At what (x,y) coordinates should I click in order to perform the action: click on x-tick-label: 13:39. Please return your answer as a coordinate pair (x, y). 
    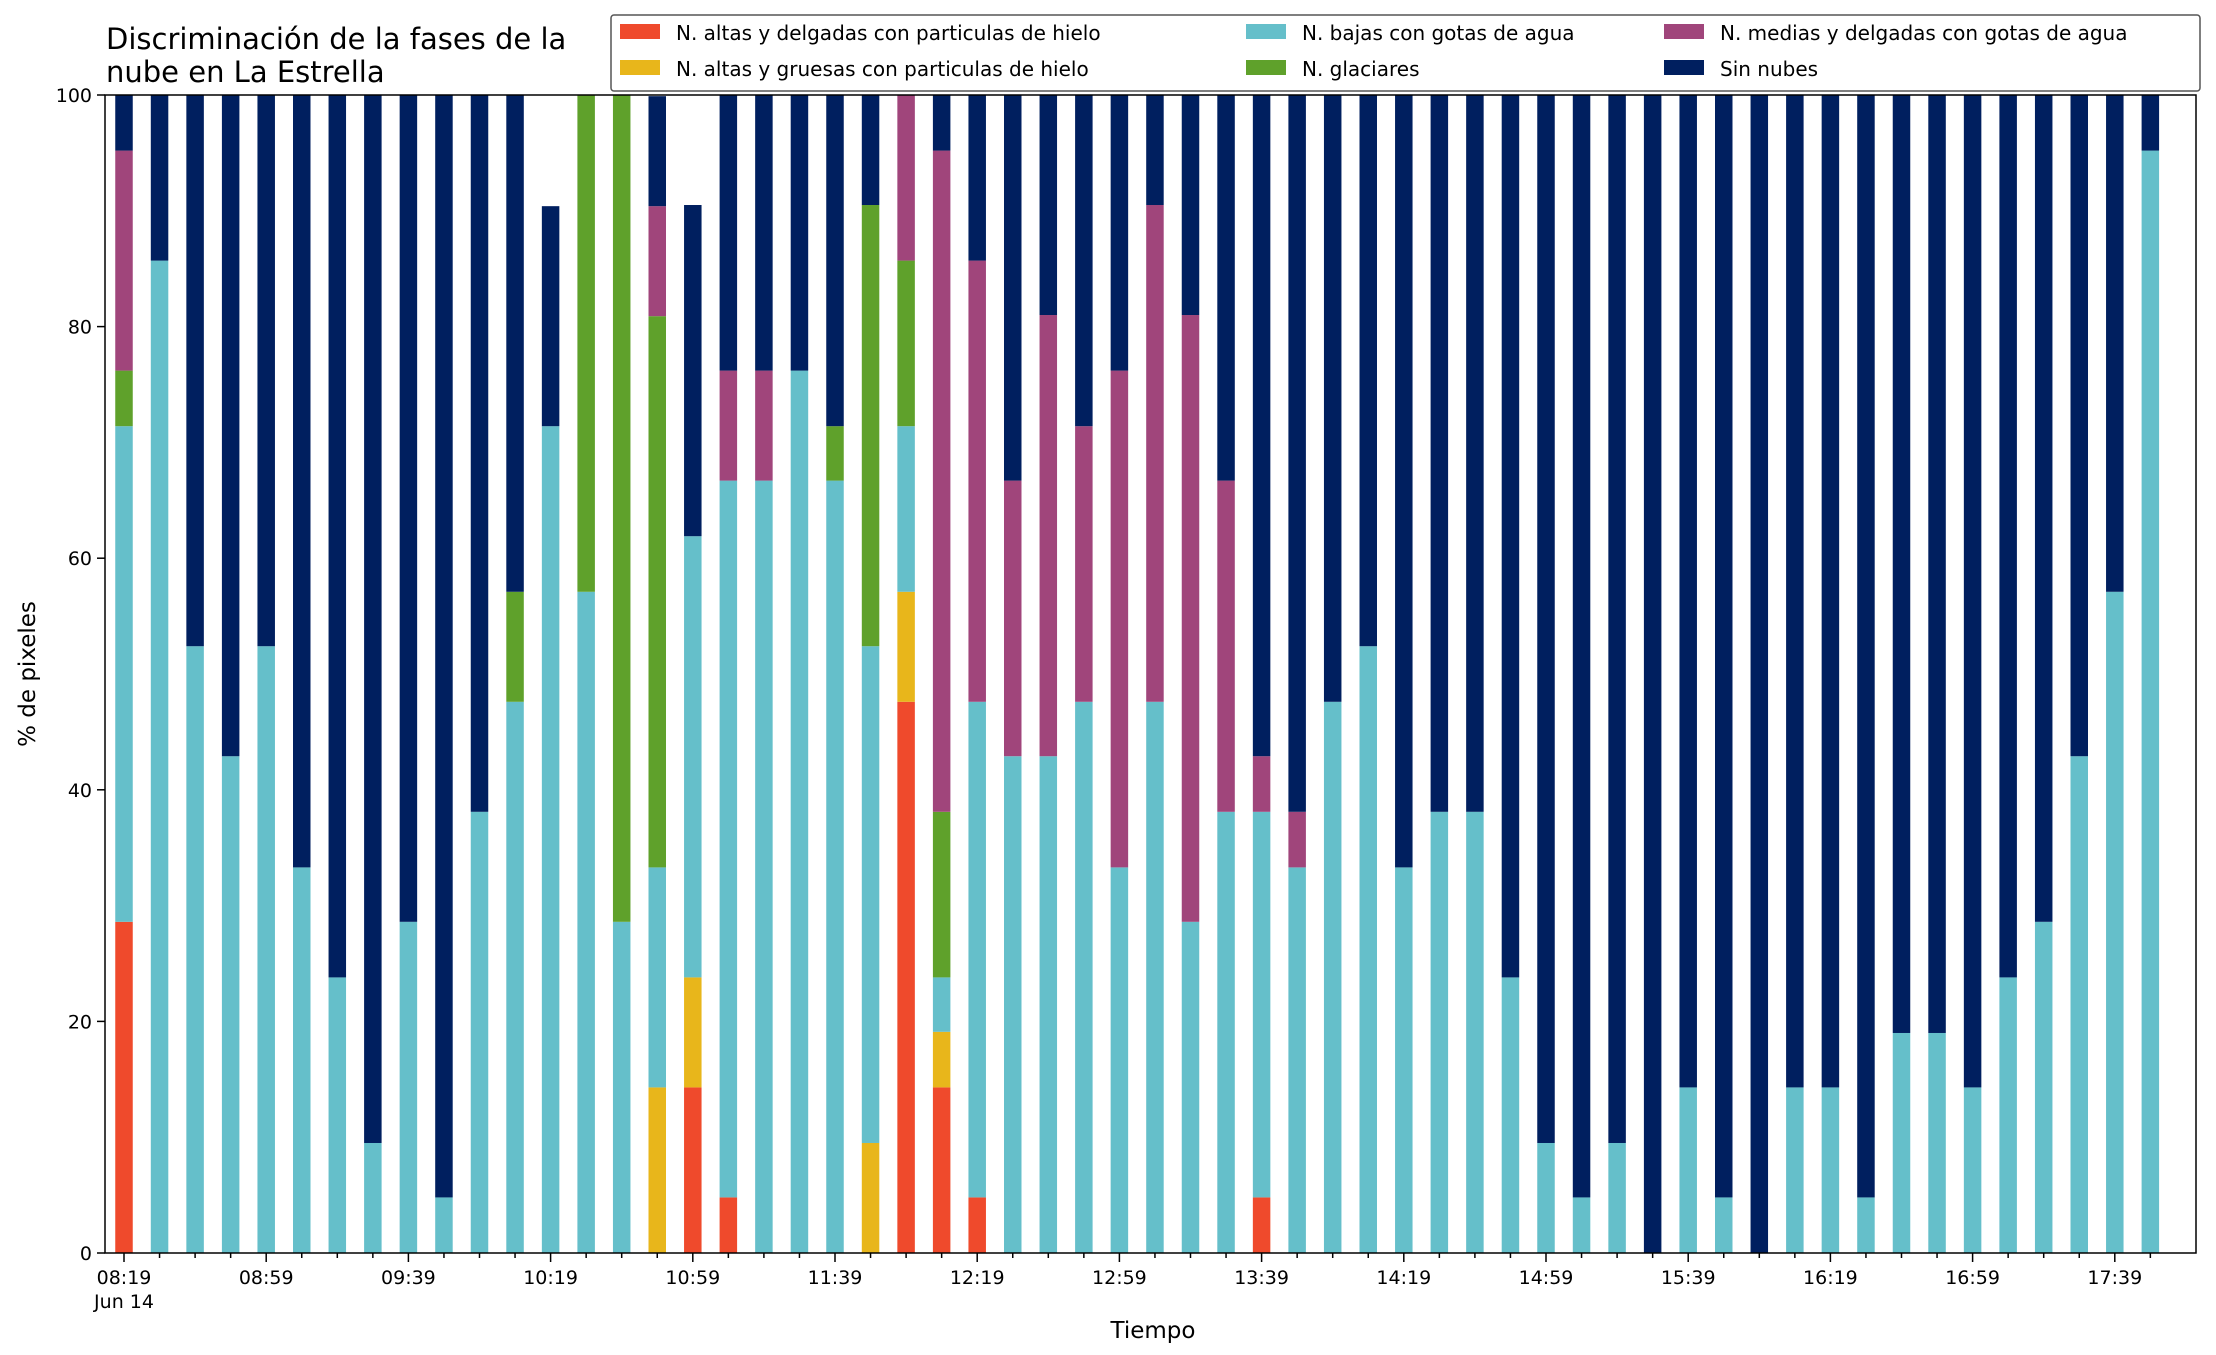
    Looking at the image, I should click on (1261, 1278).